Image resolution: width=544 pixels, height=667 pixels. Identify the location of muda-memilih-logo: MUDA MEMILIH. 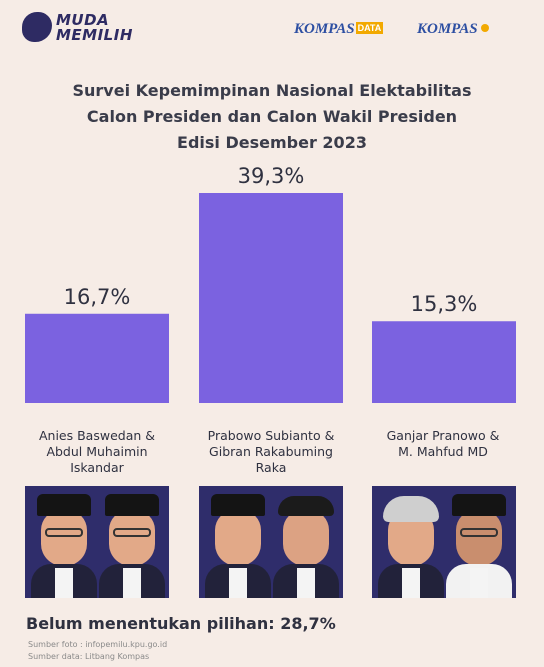
(77, 27).